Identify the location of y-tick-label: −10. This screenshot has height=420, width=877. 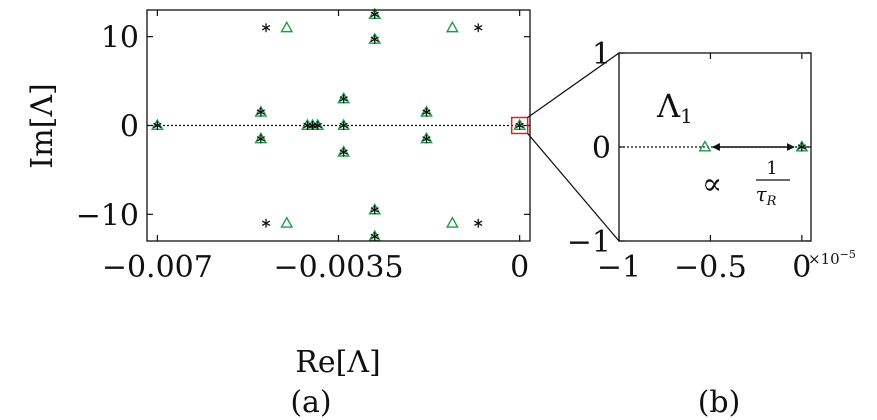
(107, 215).